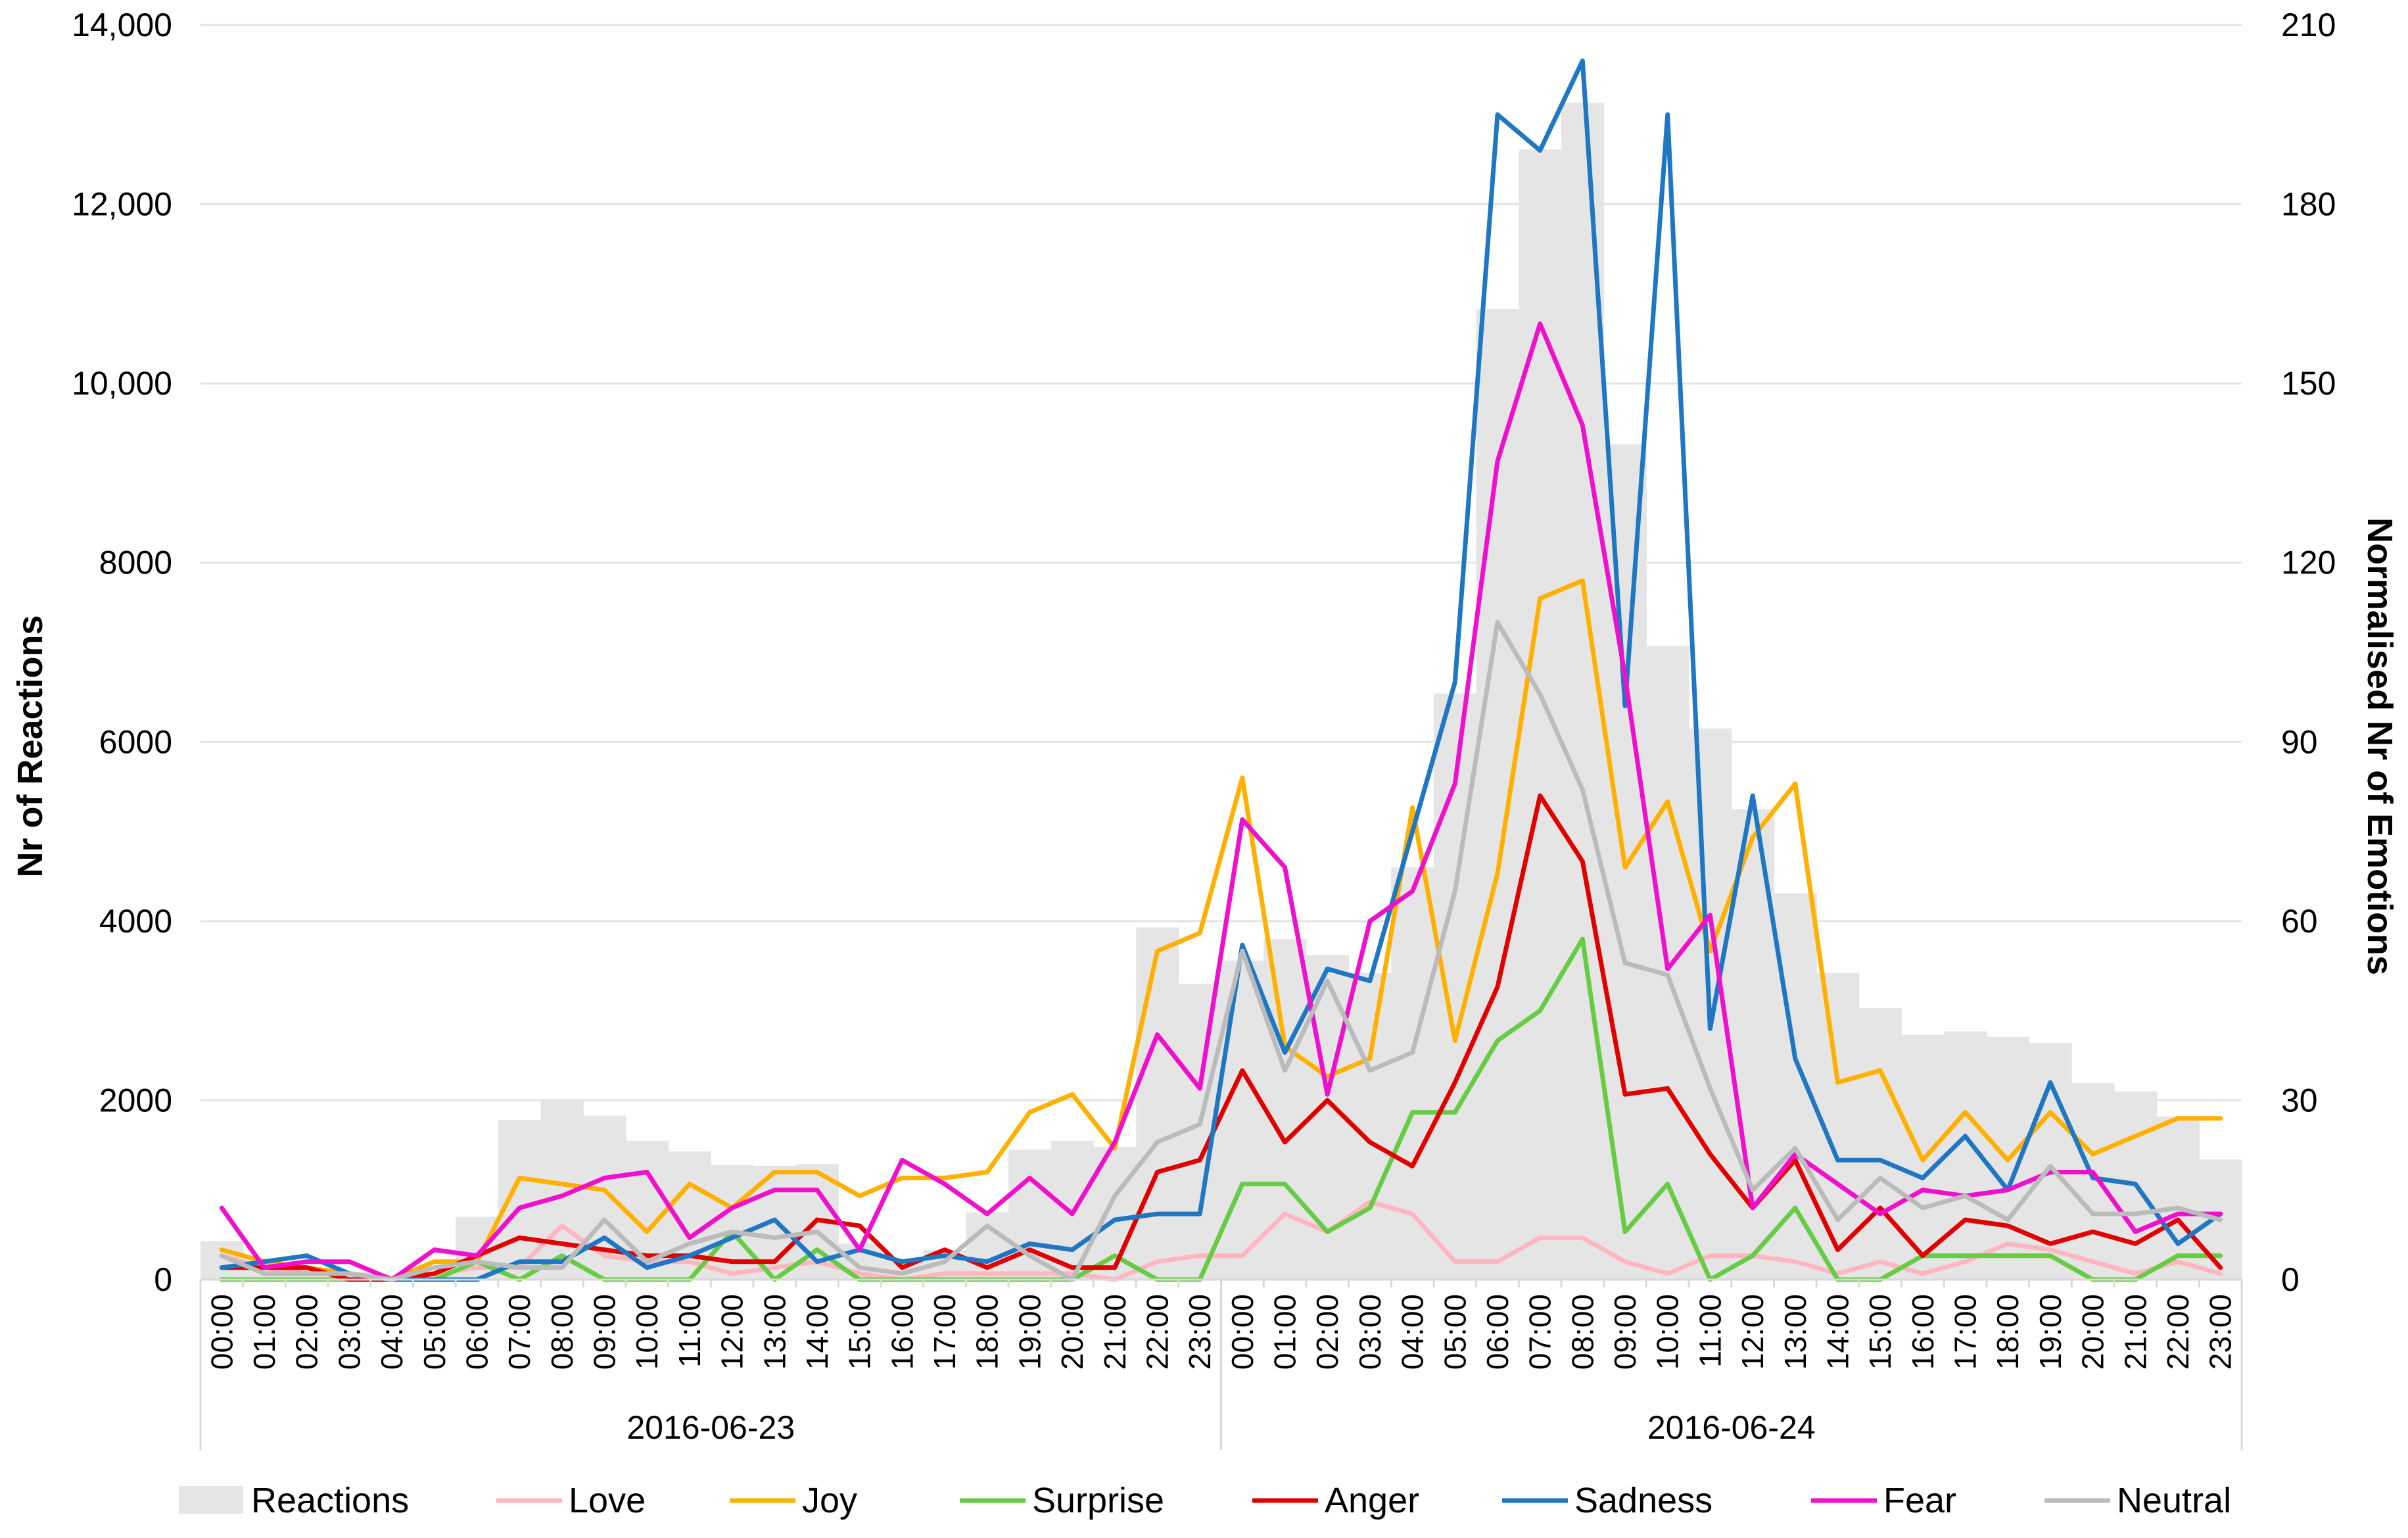  What do you see at coordinates (2379, 746) in the screenshot?
I see `y-axis-right-label: Normalised Nr of Emotions` at bounding box center [2379, 746].